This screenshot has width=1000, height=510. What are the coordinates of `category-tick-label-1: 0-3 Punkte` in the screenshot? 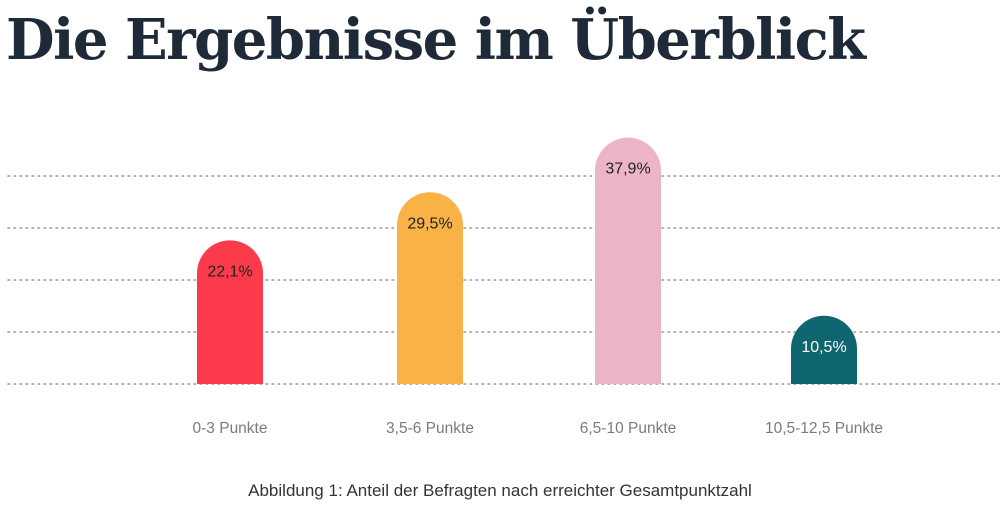 It's located at (230, 428).